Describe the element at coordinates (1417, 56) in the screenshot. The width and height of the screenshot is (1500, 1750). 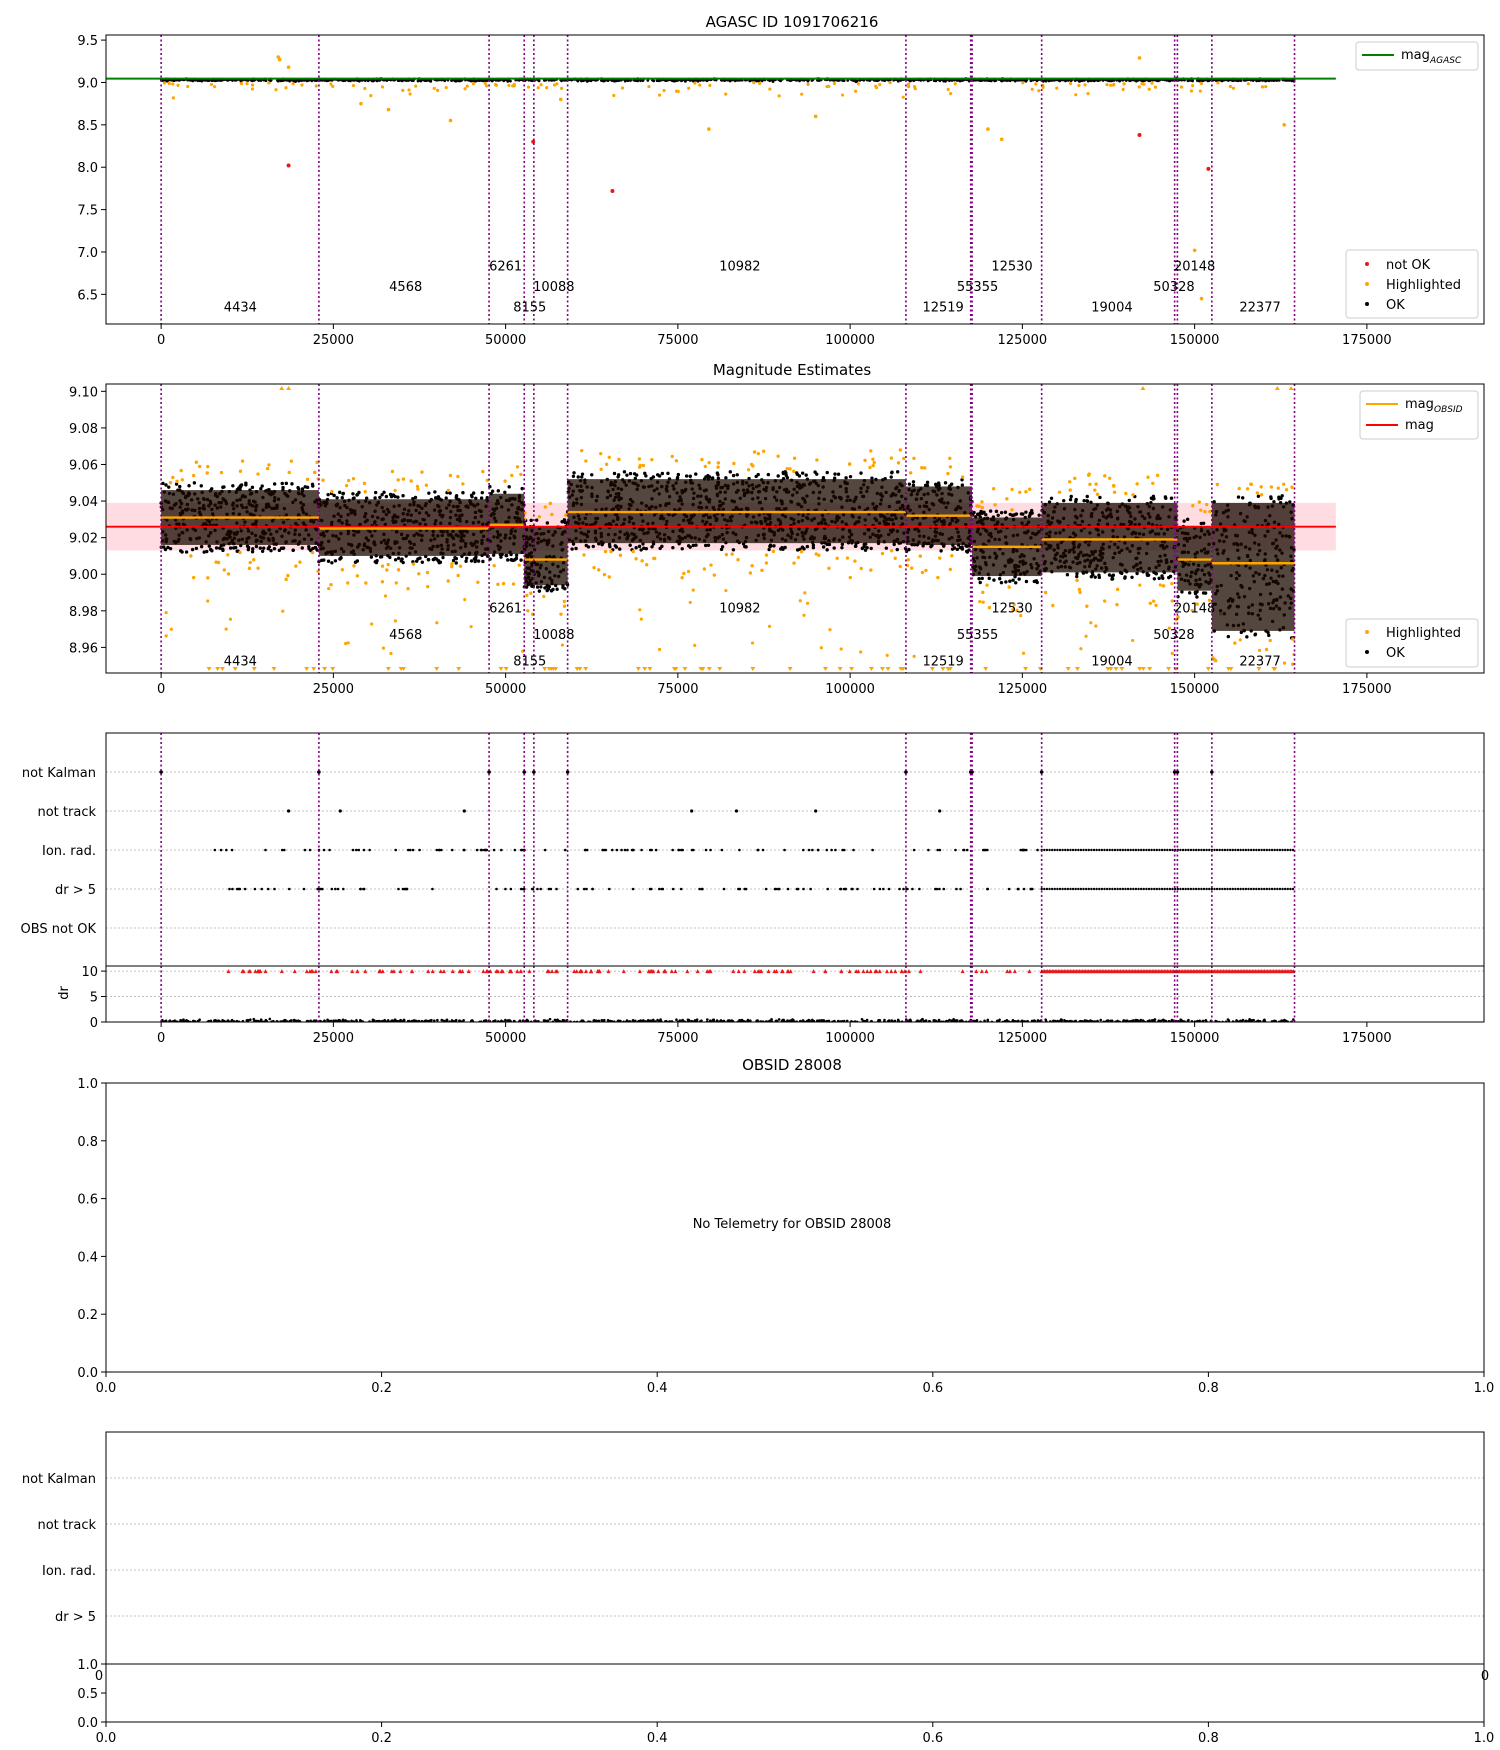
I see `agasc-legend-top: mag AGASC` at that location.